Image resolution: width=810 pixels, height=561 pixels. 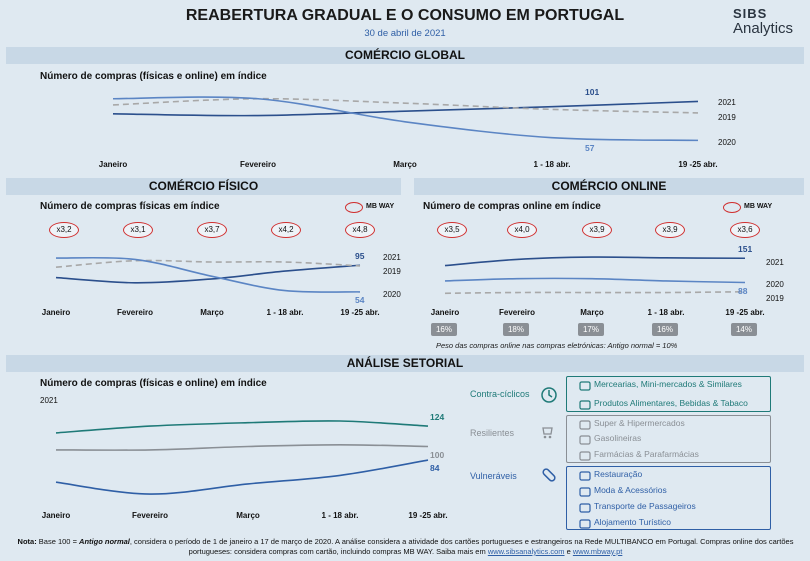 What do you see at coordinates (668, 439) in the screenshot?
I see `resilient-box` at bounding box center [668, 439].